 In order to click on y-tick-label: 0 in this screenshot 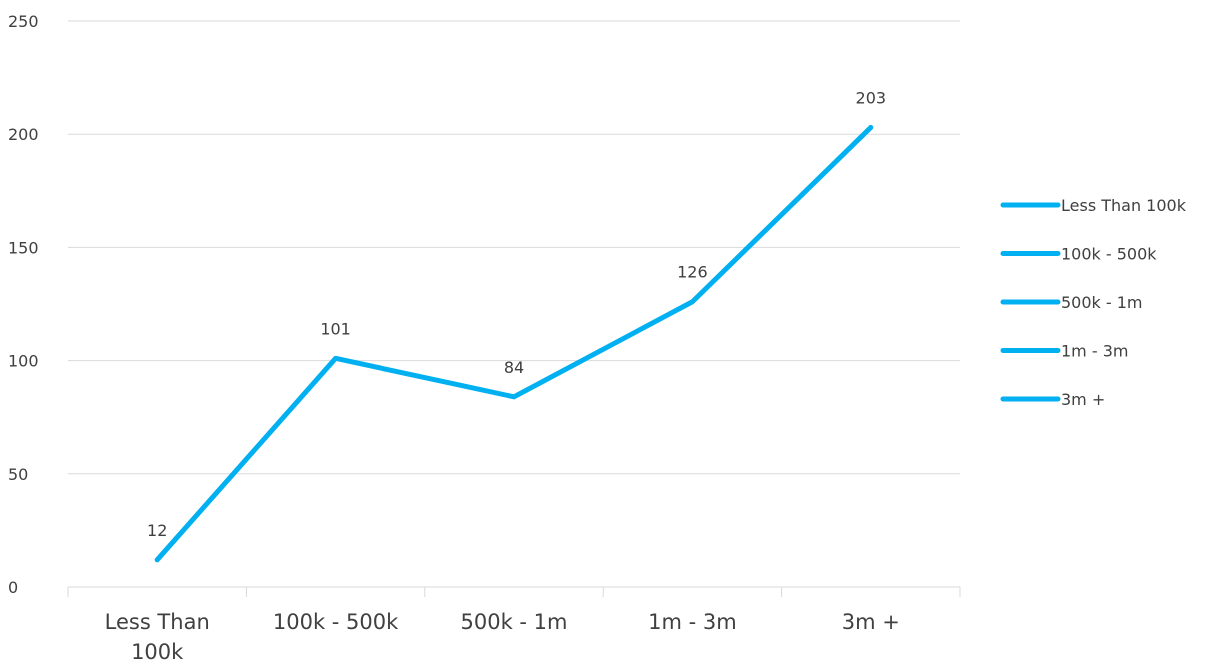, I will do `click(13, 587)`.